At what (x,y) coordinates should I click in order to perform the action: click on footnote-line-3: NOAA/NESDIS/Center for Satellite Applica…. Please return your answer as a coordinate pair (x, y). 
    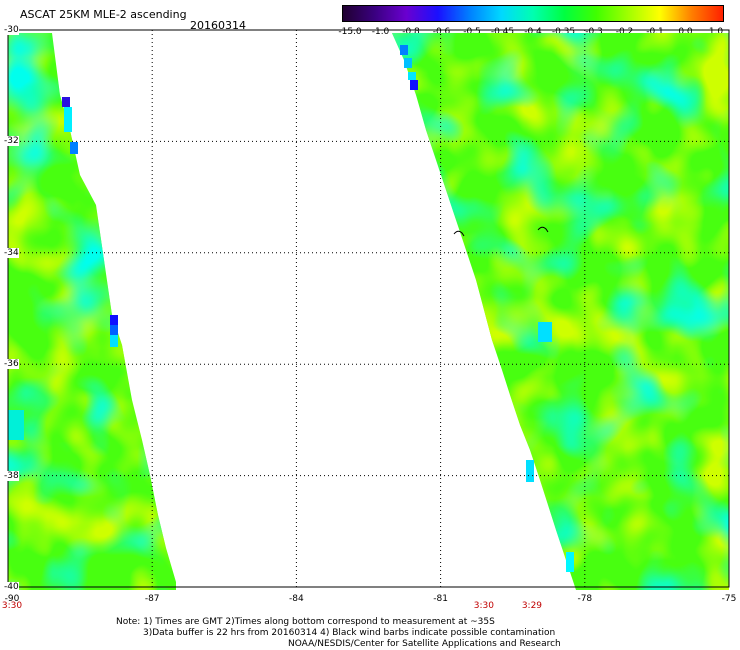
    Looking at the image, I should click on (424, 644).